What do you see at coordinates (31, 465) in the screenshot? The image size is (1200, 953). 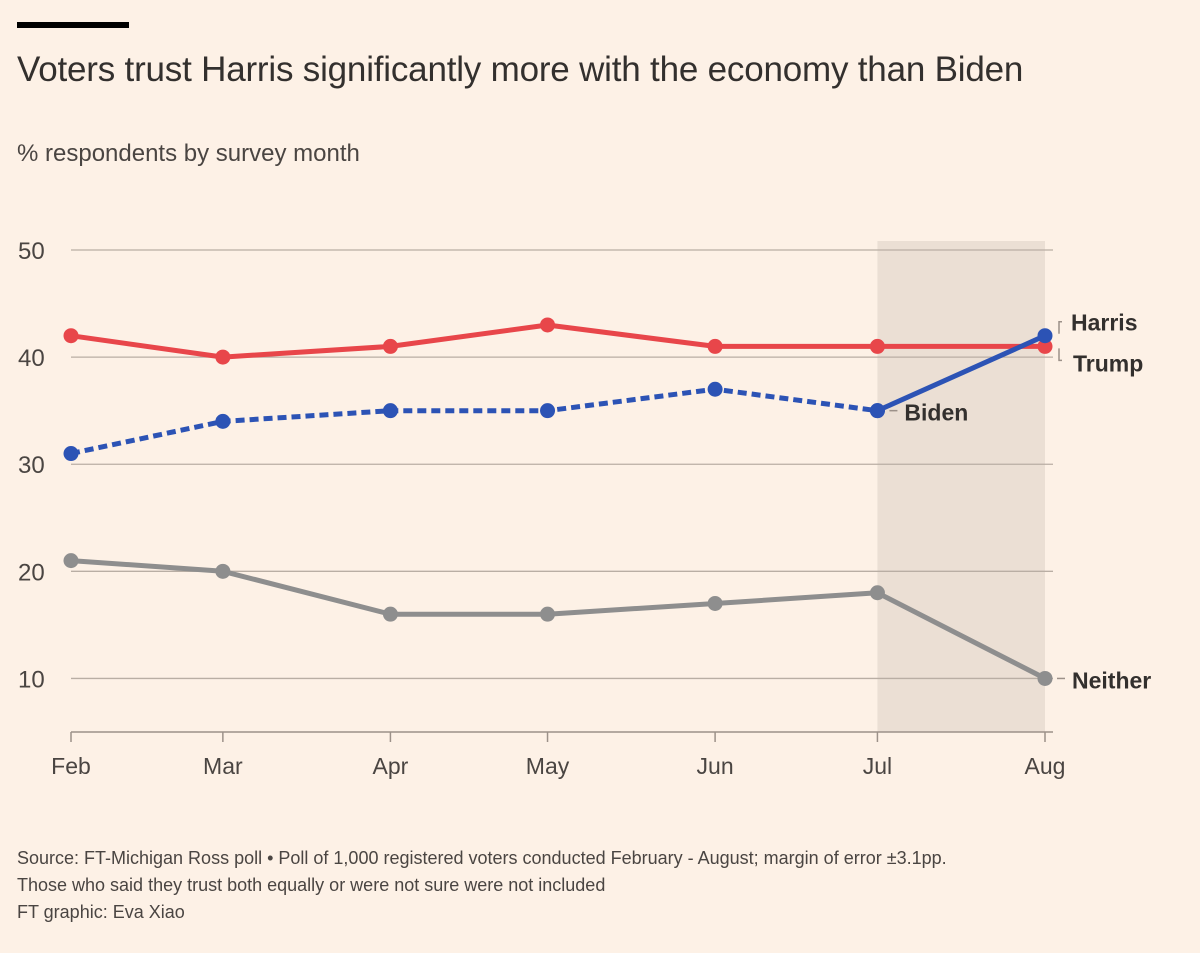 I see `y-tick-label: 30` at bounding box center [31, 465].